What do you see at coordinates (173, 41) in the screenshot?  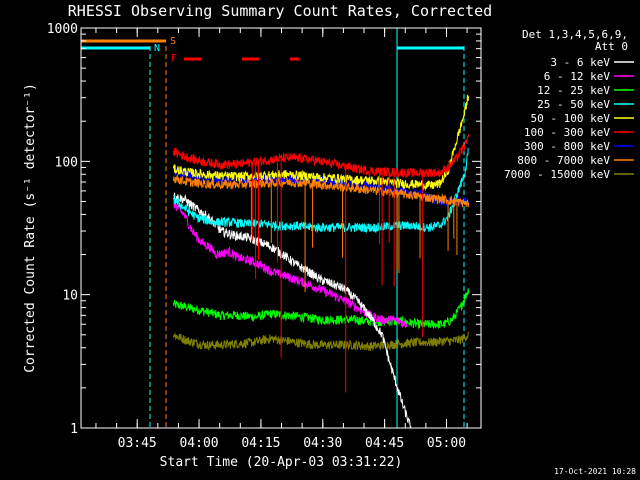 I see `flag-label-s: S` at bounding box center [173, 41].